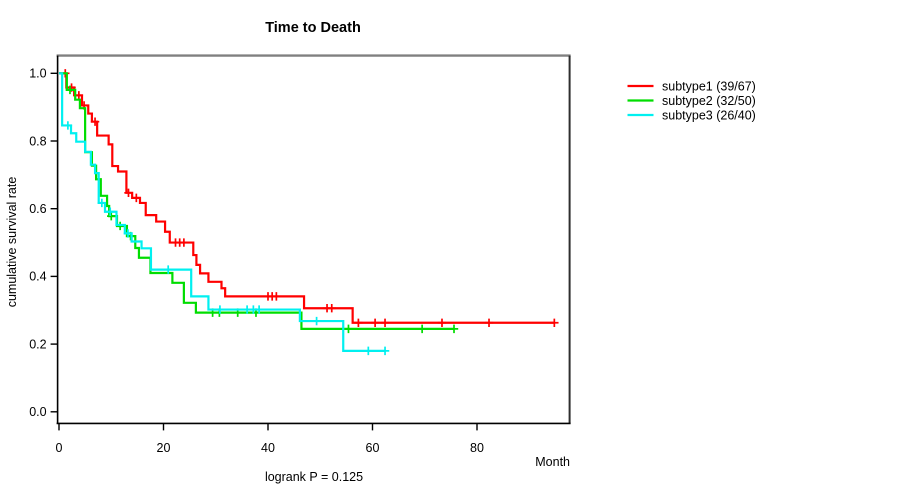  Describe the element at coordinates (552, 462) in the screenshot. I see `x-axis-title: Month` at that location.